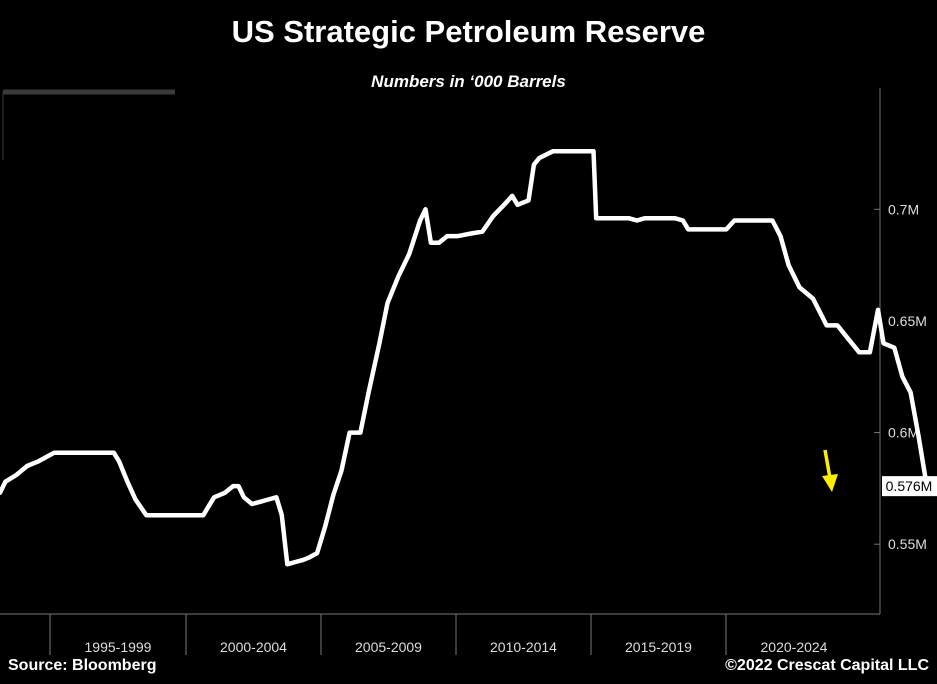 The width and height of the screenshot is (937, 684). I want to click on y-tick-label: 0.6M, so click(903, 433).